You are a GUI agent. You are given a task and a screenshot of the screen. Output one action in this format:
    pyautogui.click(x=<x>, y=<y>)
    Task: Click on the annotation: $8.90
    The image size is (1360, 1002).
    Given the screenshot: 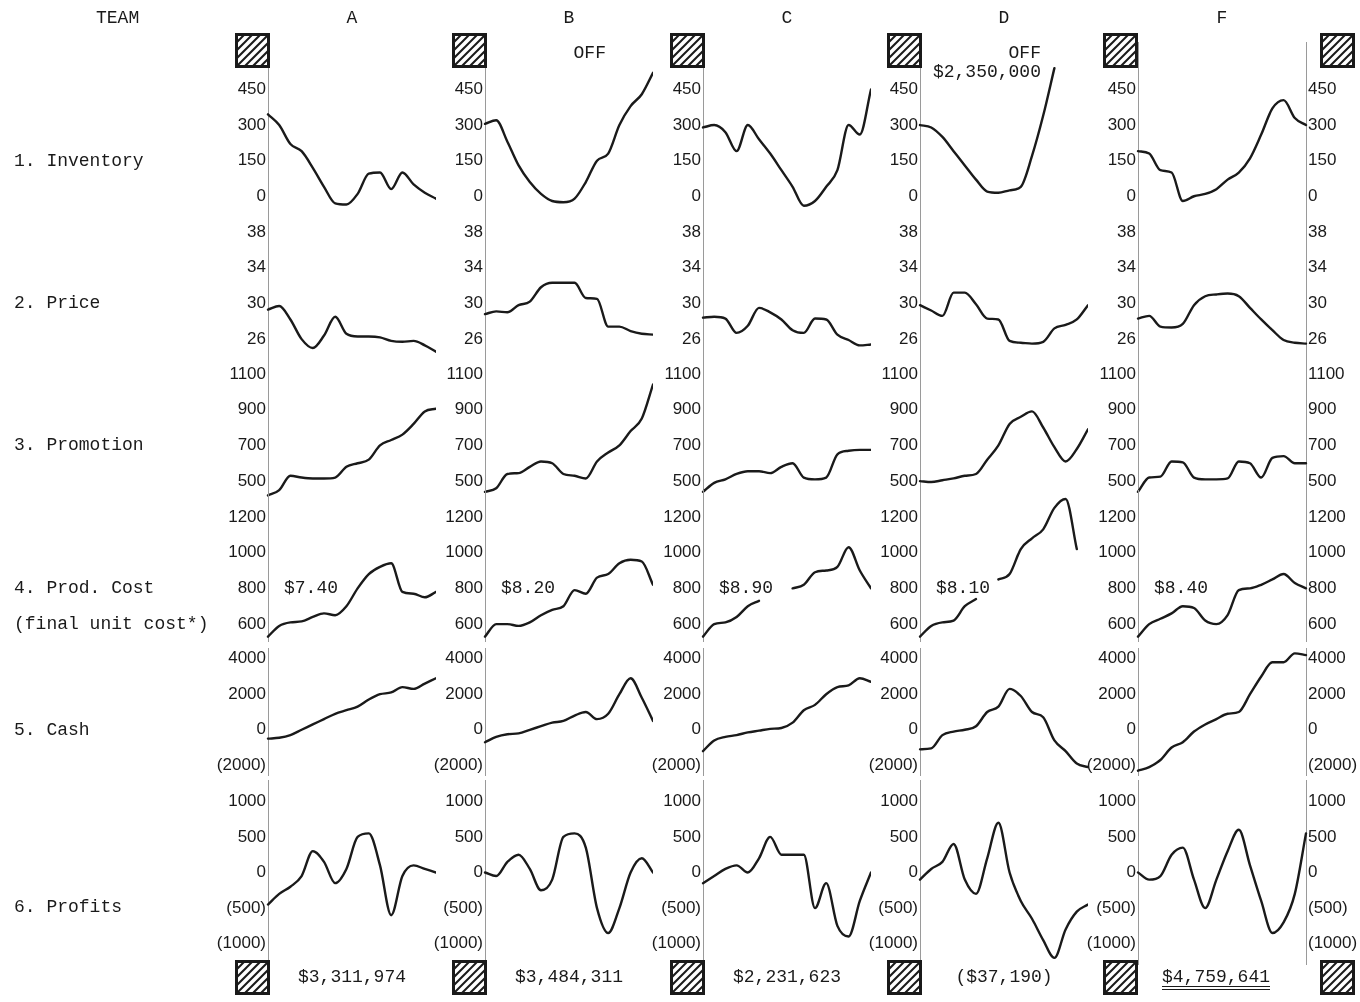 What is the action you would take?
    pyautogui.click(x=746, y=587)
    